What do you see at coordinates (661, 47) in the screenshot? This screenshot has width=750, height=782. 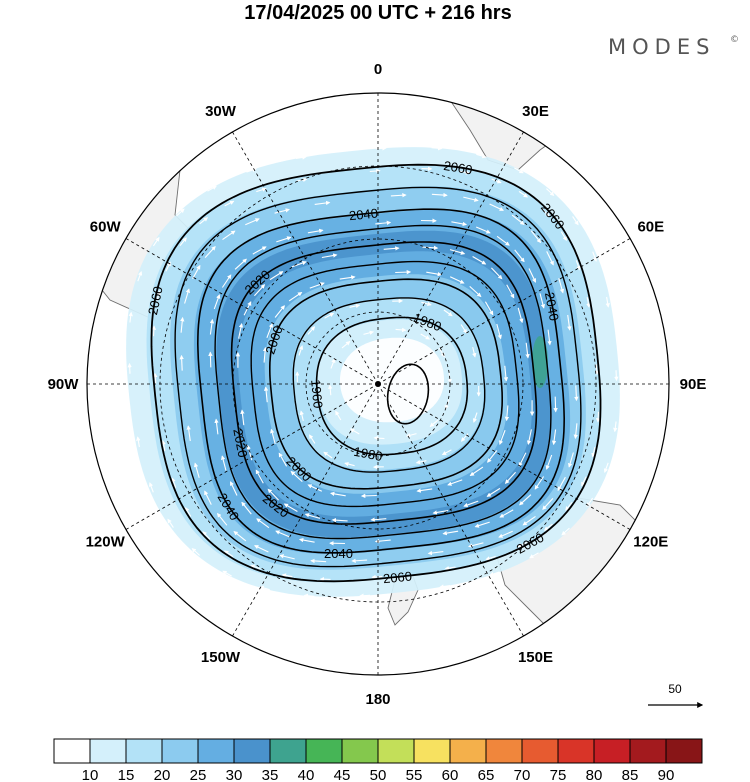 I see `brand-logo: MODES` at bounding box center [661, 47].